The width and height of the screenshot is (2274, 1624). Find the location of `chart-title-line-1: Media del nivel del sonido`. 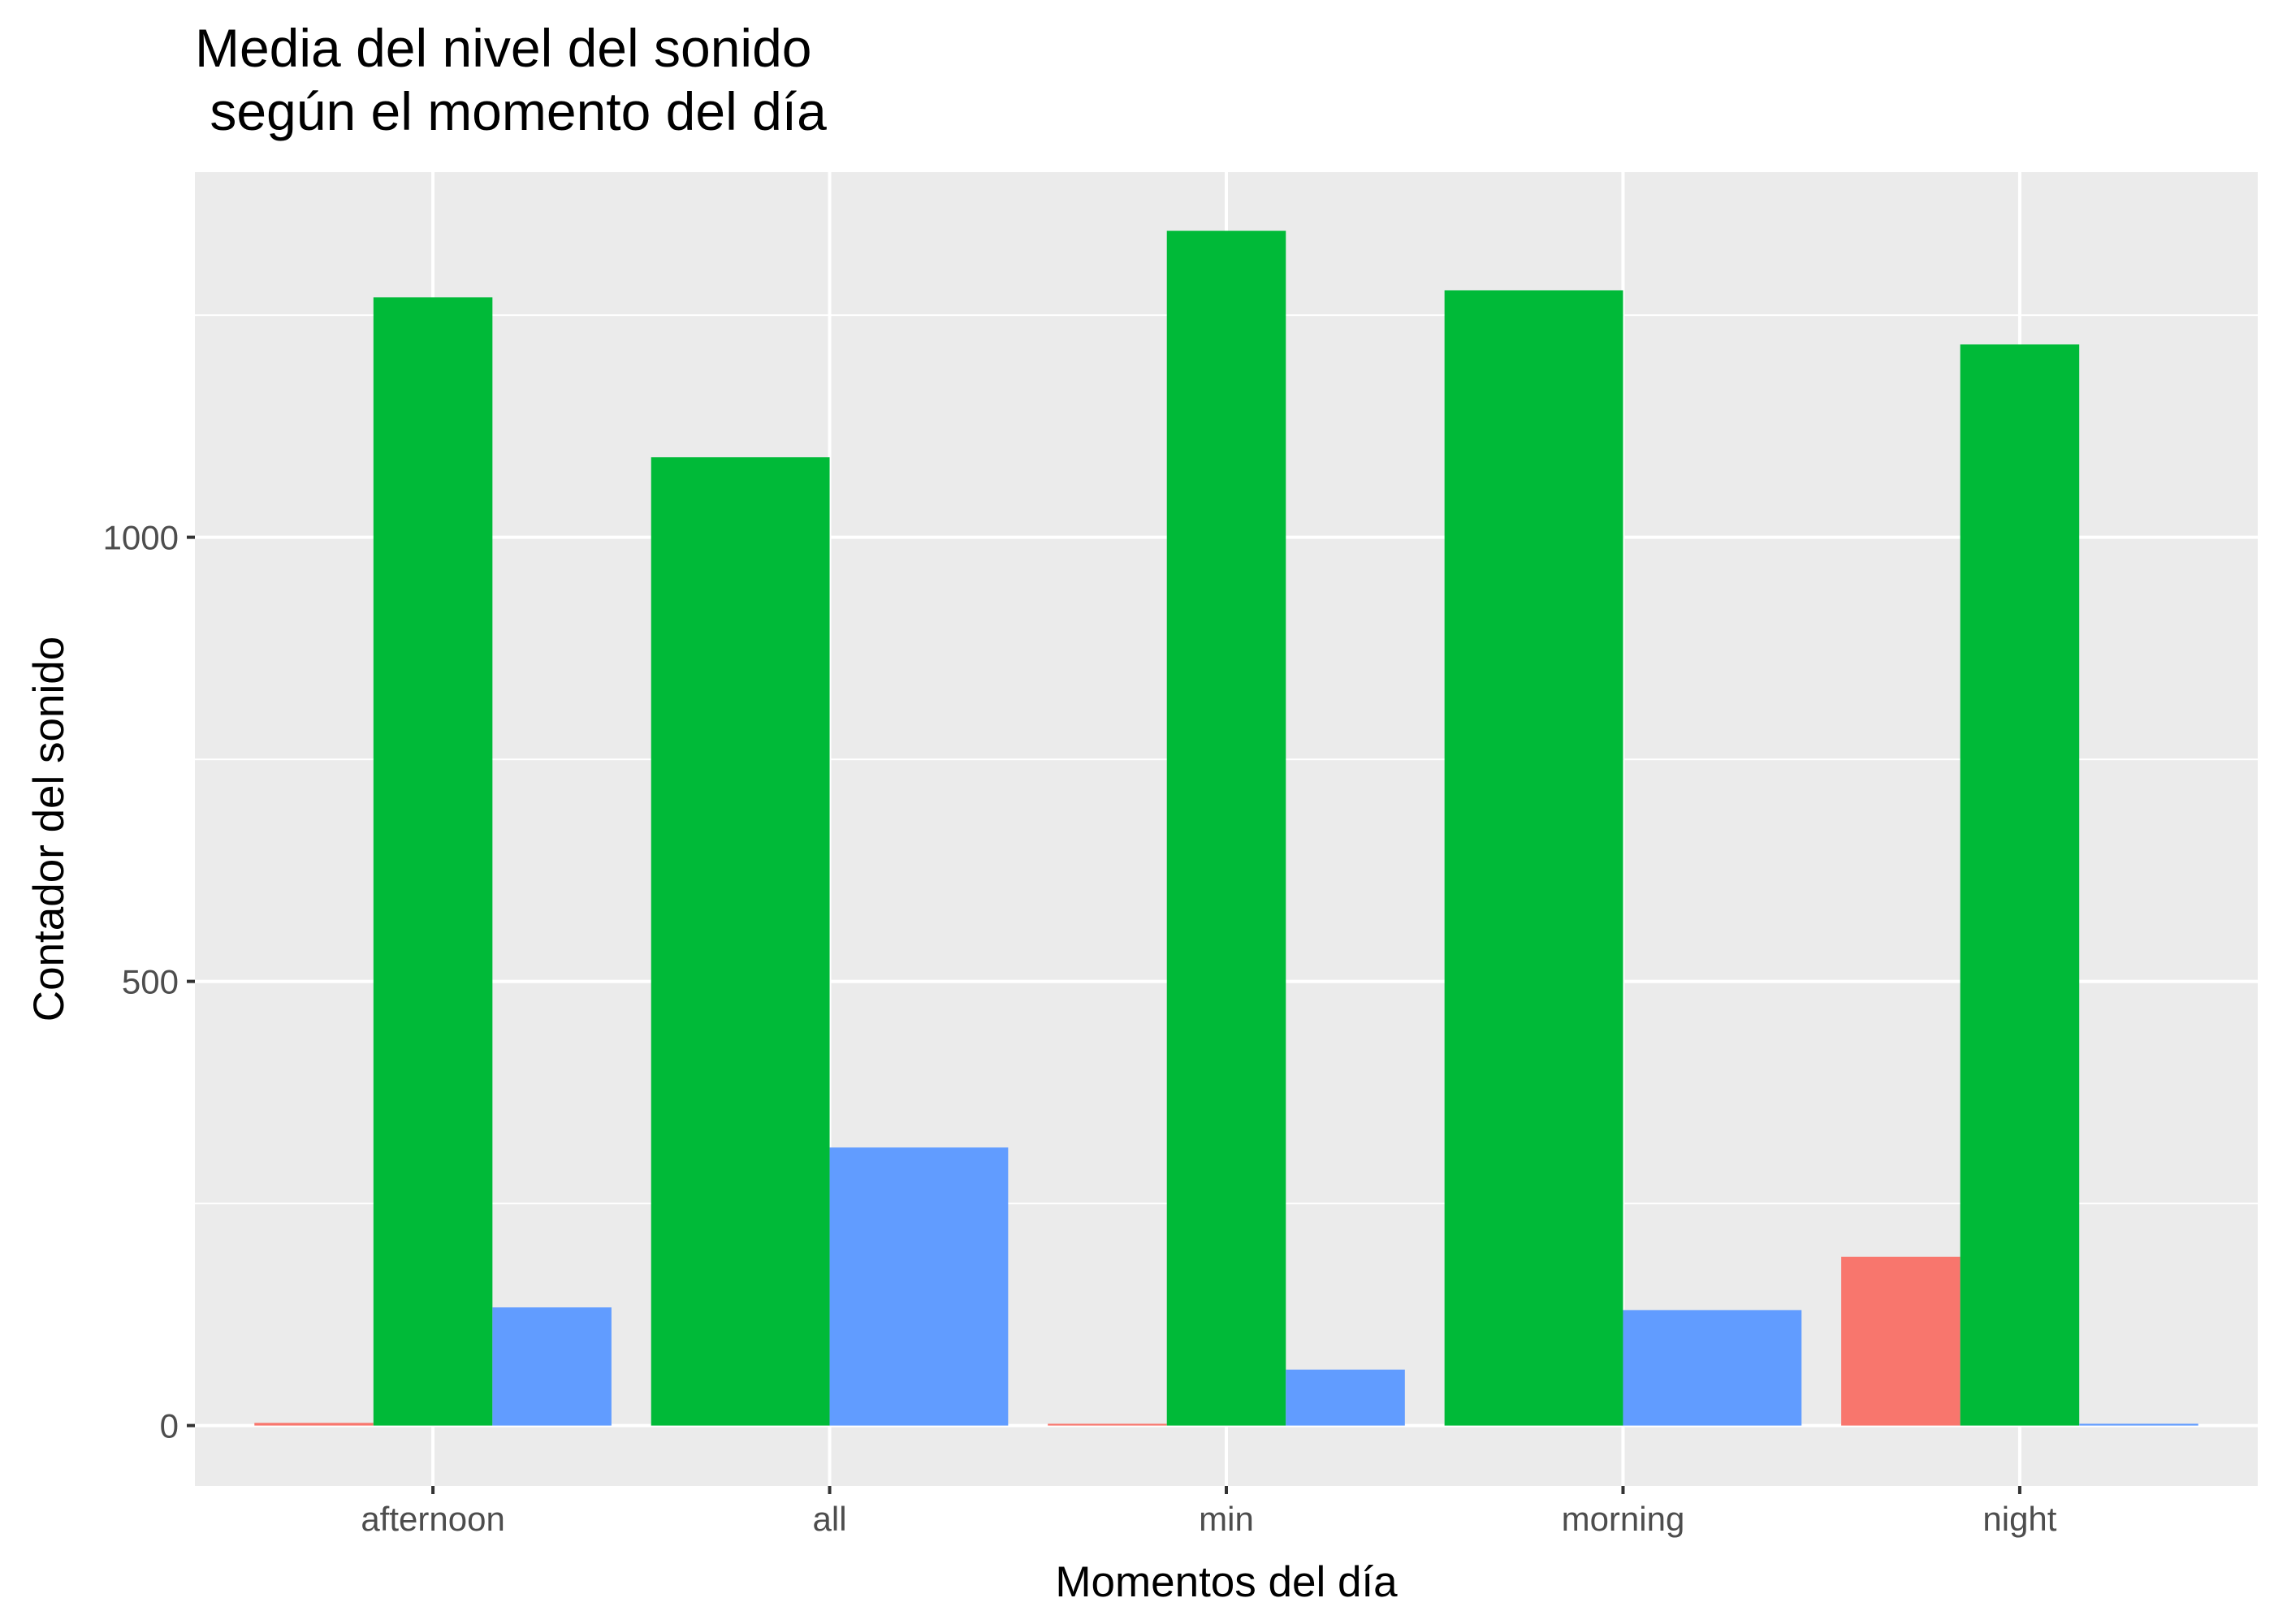

chart-title-line-1: Media del nivel del sonido is located at coordinates (503, 48).